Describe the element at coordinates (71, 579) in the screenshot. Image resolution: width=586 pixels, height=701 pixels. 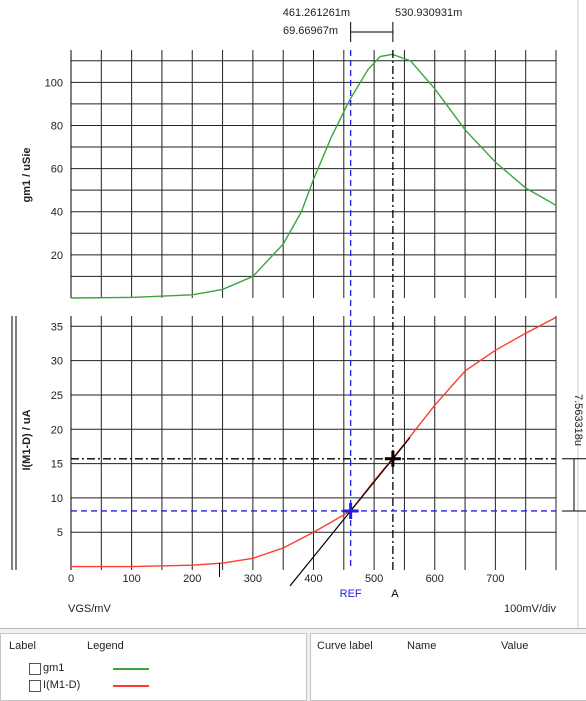
I see `x-tick-label: 0` at that location.